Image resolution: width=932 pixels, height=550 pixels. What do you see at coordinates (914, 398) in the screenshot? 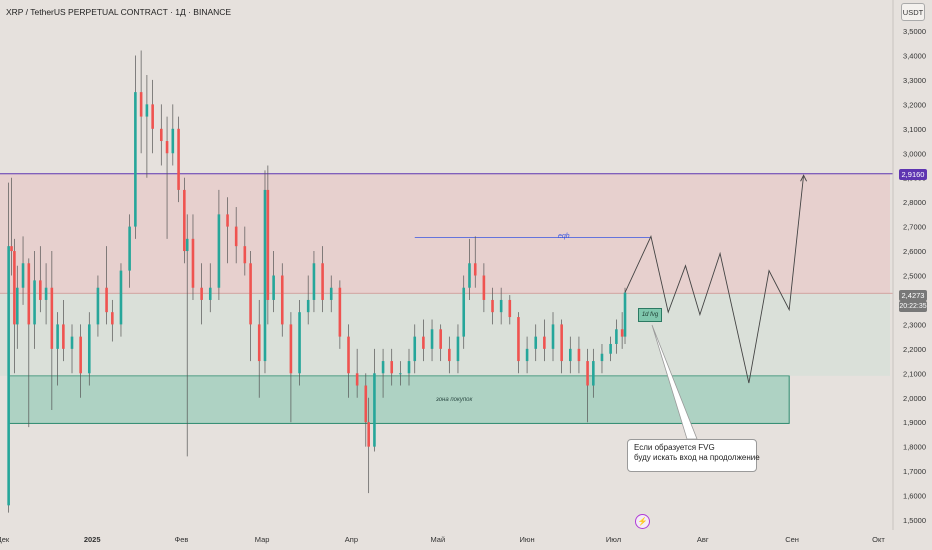
I see `y-tick-label: 2,0000` at bounding box center [914, 398].